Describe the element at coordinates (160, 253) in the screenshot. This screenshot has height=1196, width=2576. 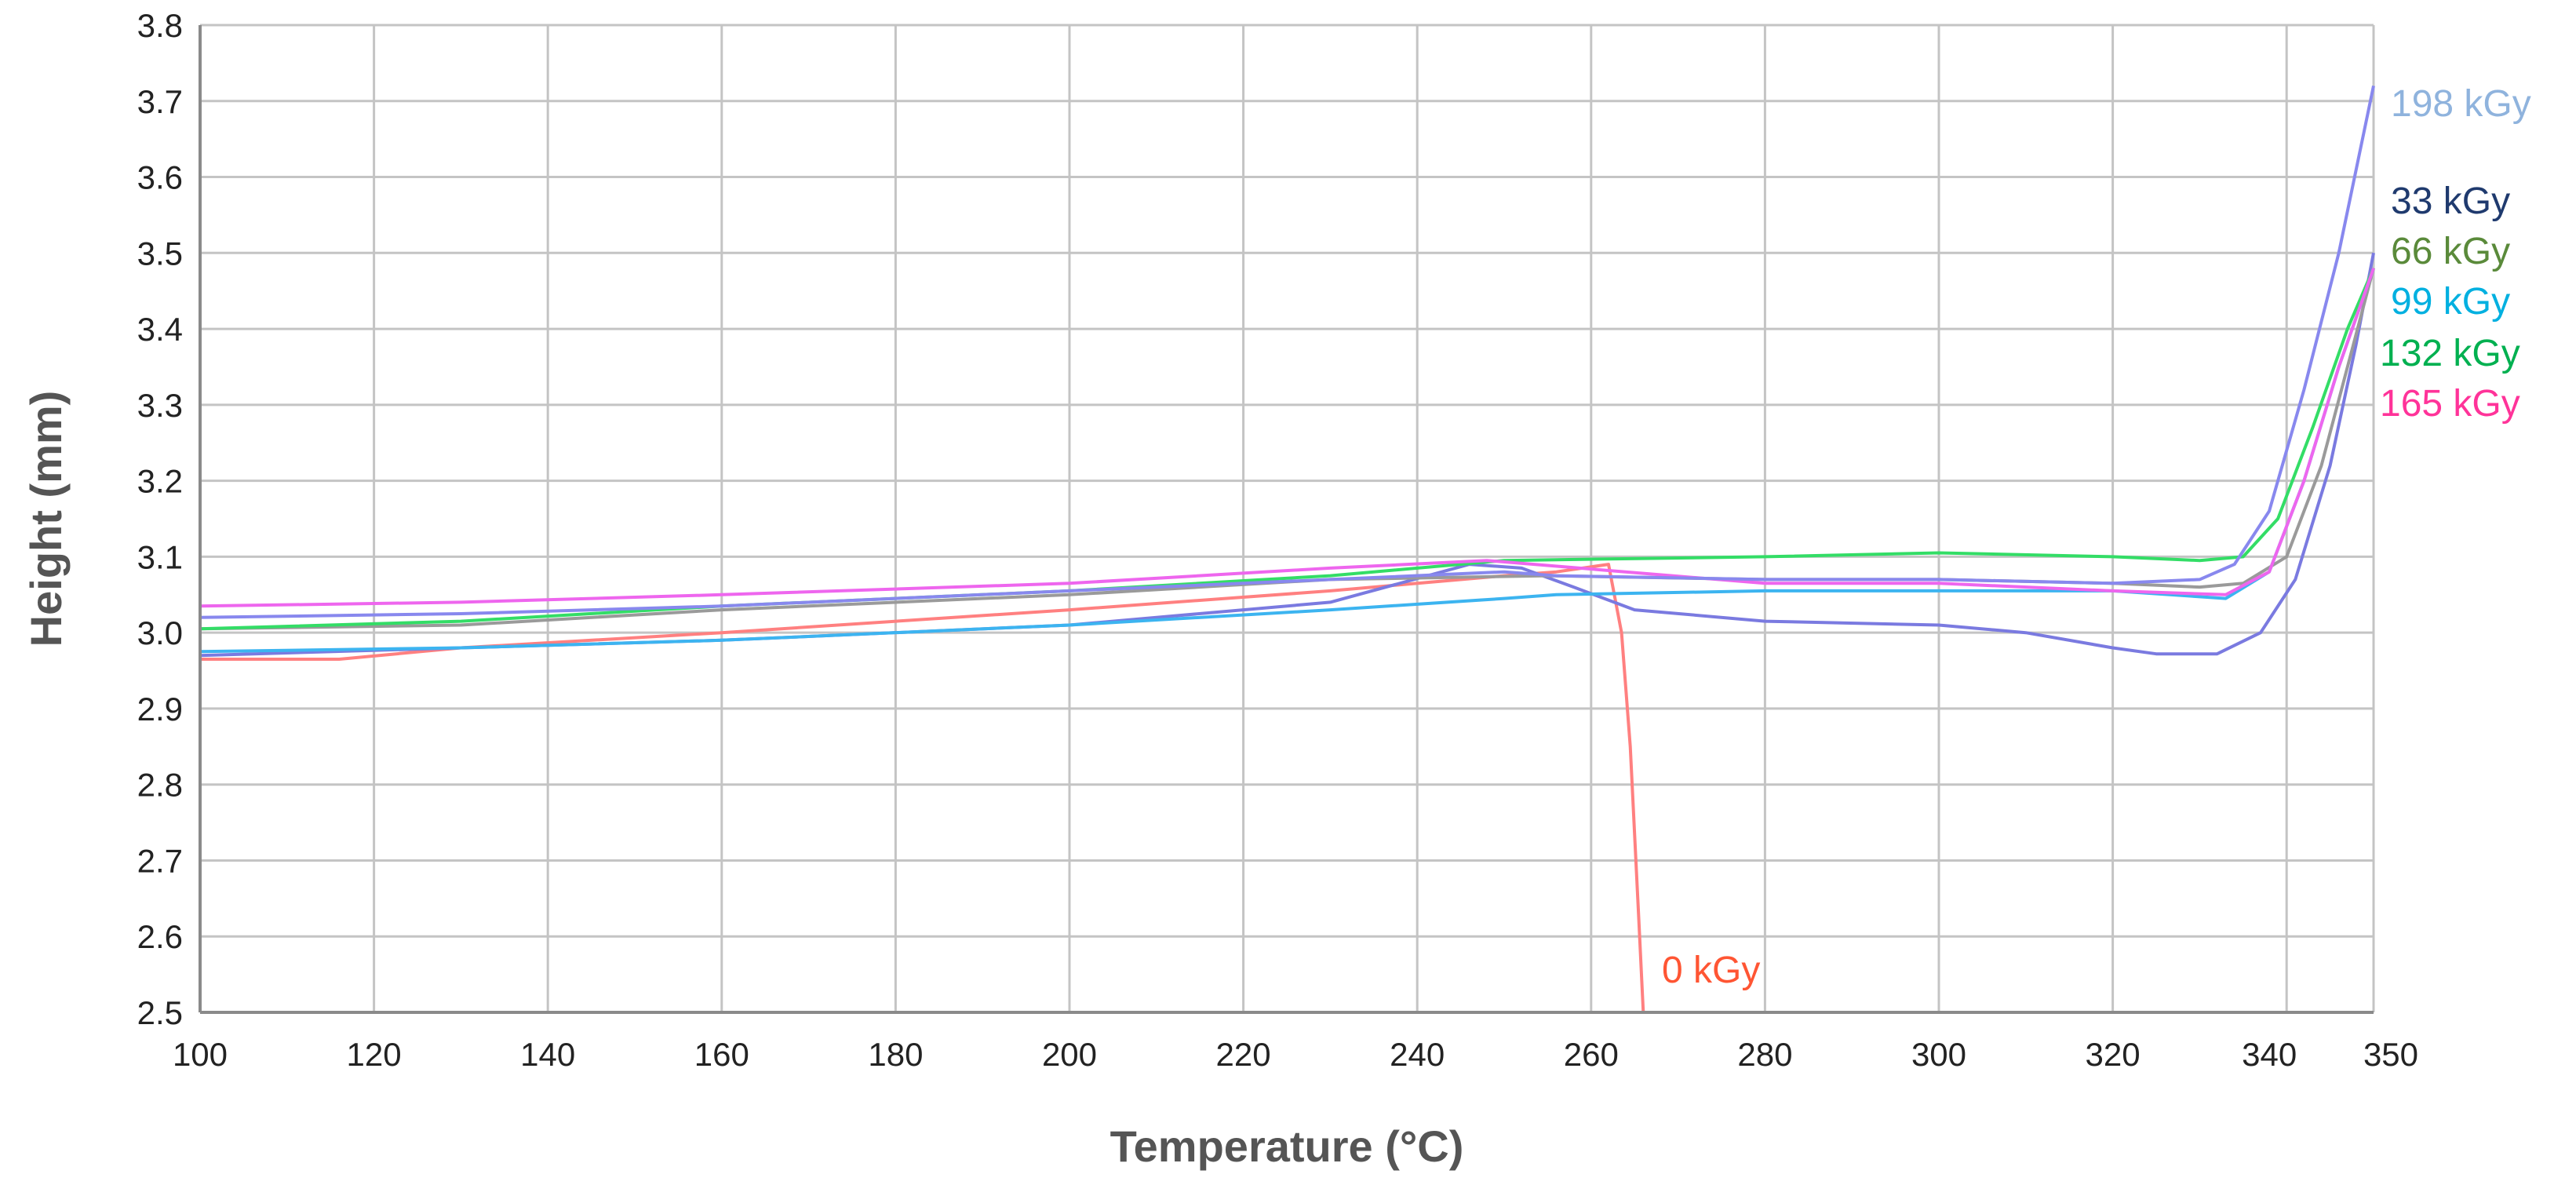
I see `y-tick-label: 3.5` at that location.